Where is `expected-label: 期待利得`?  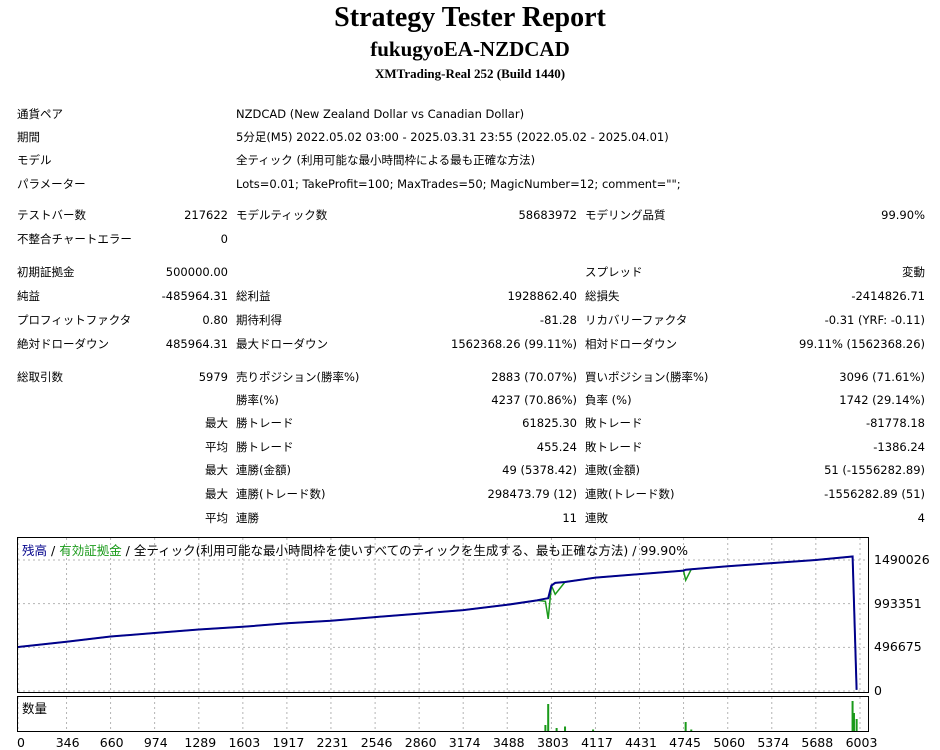
expected-label: 期待利得 is located at coordinates (259, 320).